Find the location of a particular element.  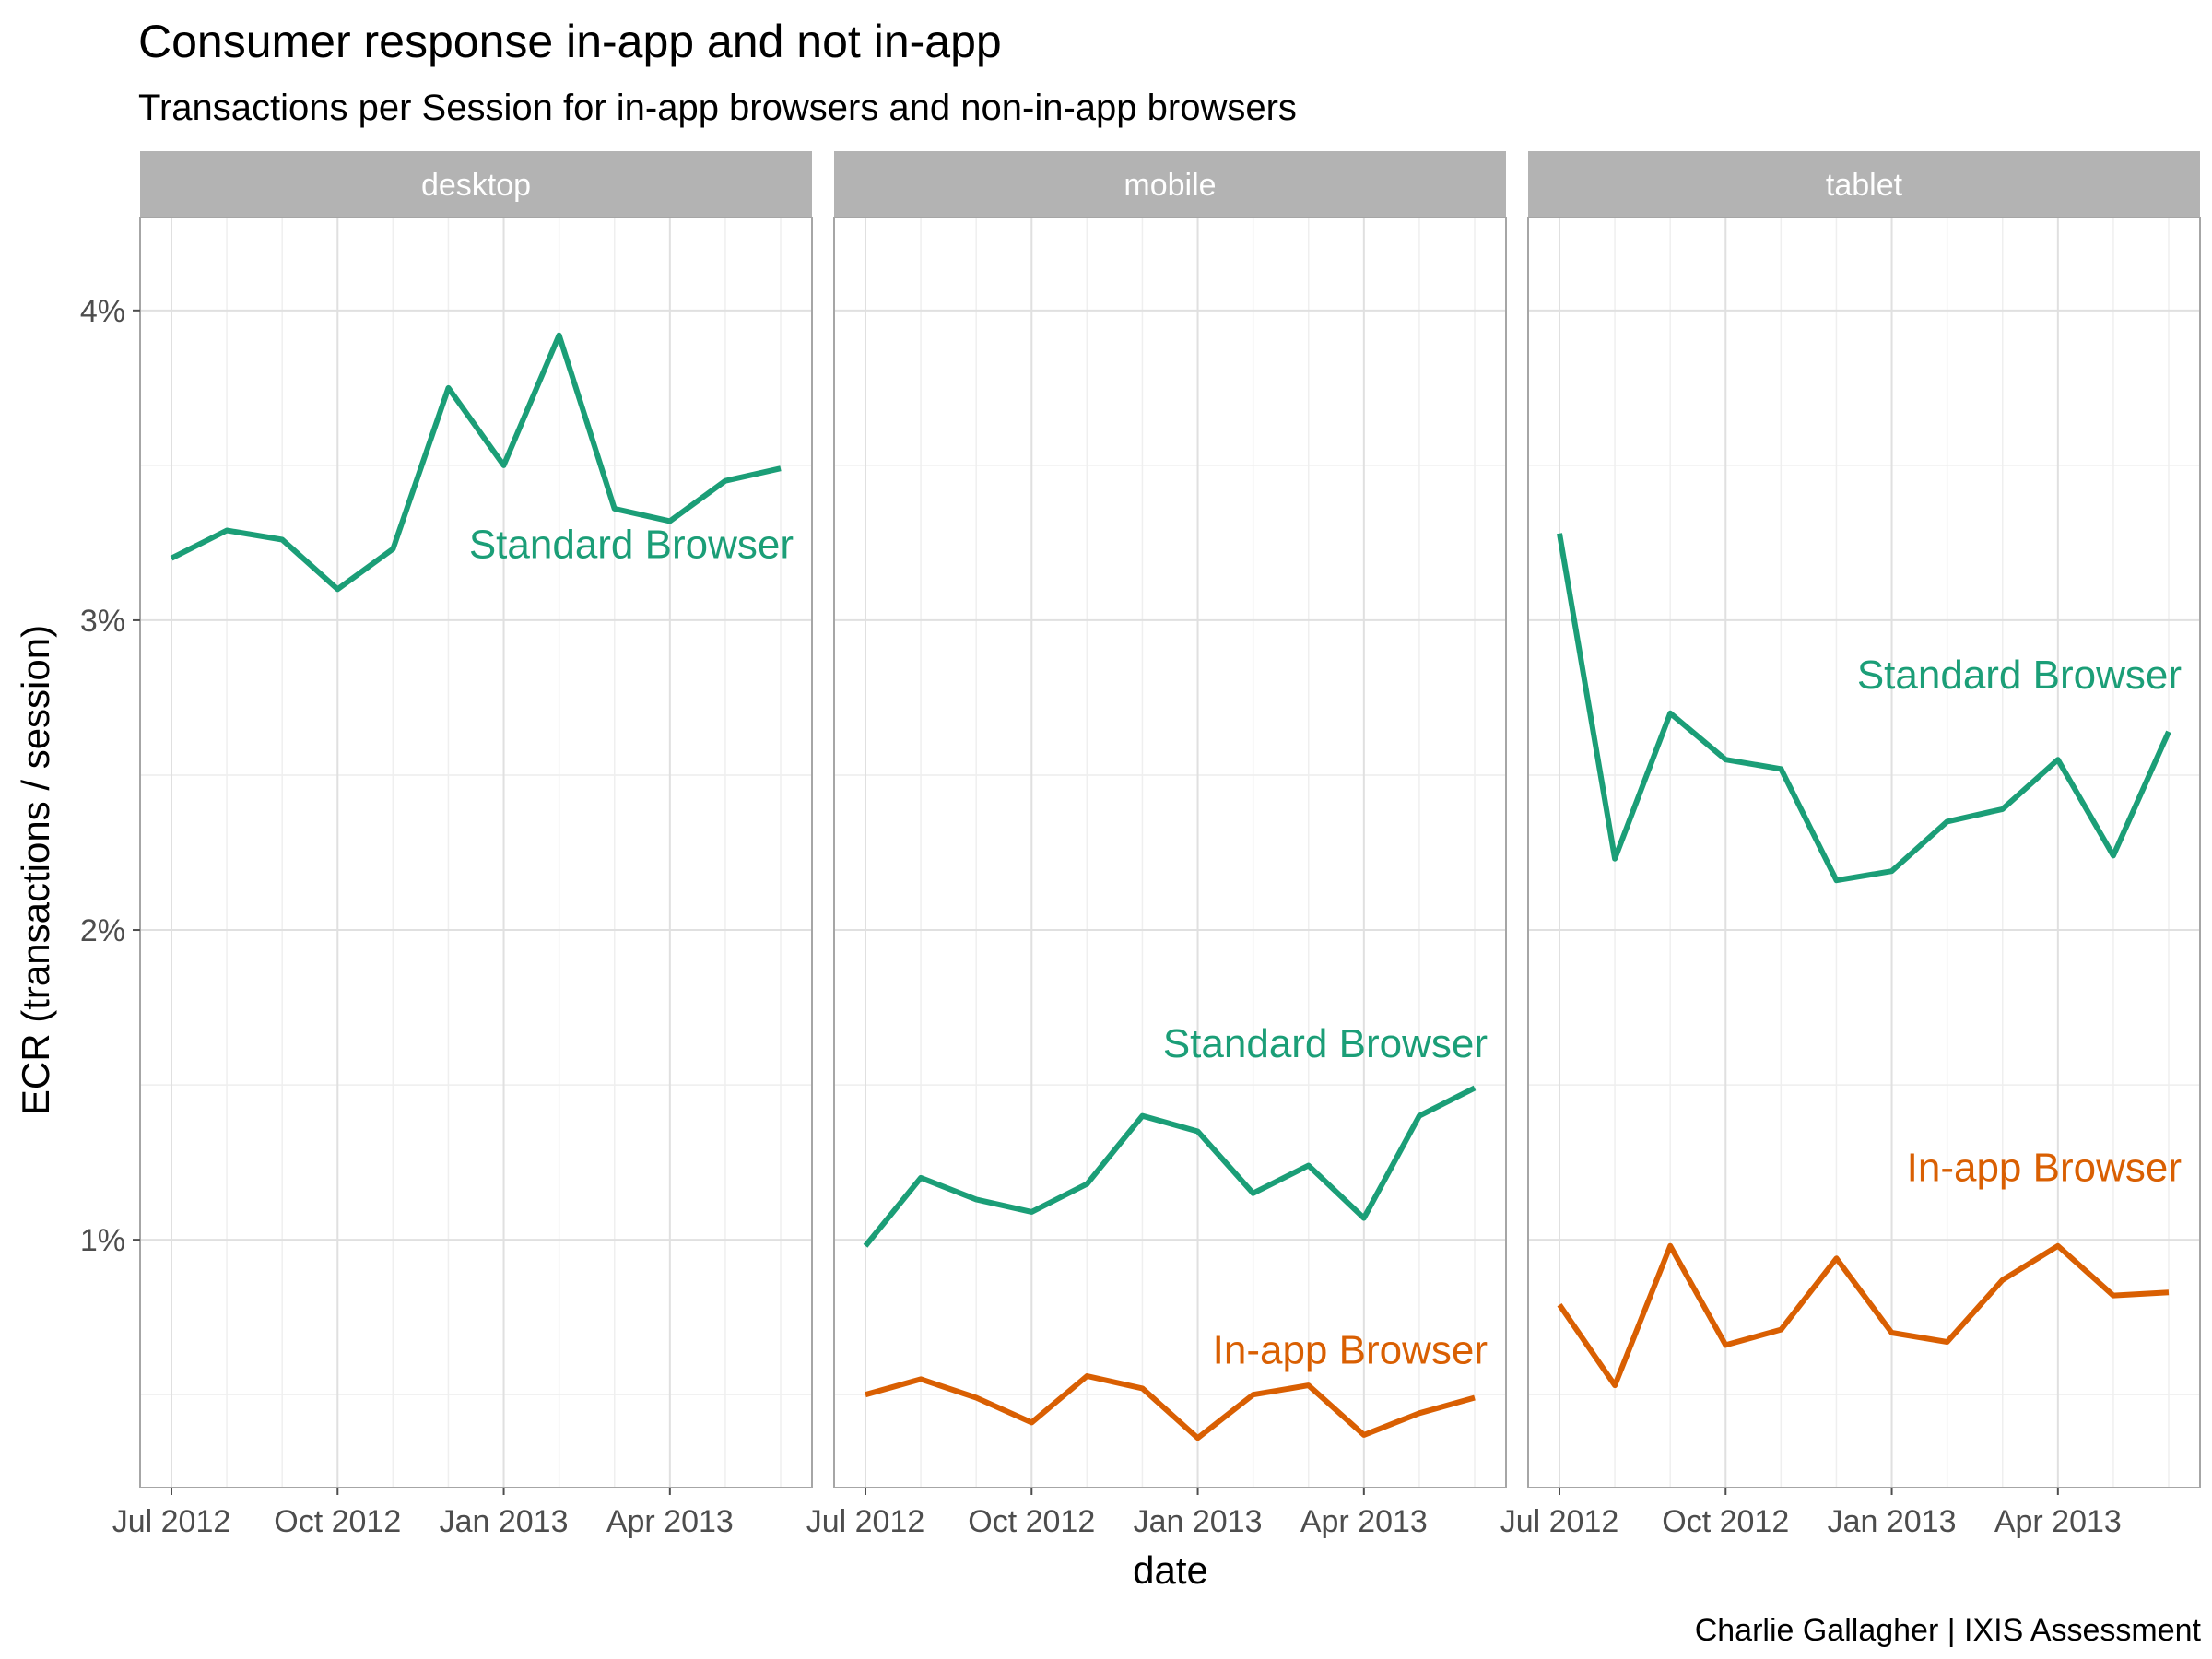

strip-label-desktop: desktop is located at coordinates (476, 185).